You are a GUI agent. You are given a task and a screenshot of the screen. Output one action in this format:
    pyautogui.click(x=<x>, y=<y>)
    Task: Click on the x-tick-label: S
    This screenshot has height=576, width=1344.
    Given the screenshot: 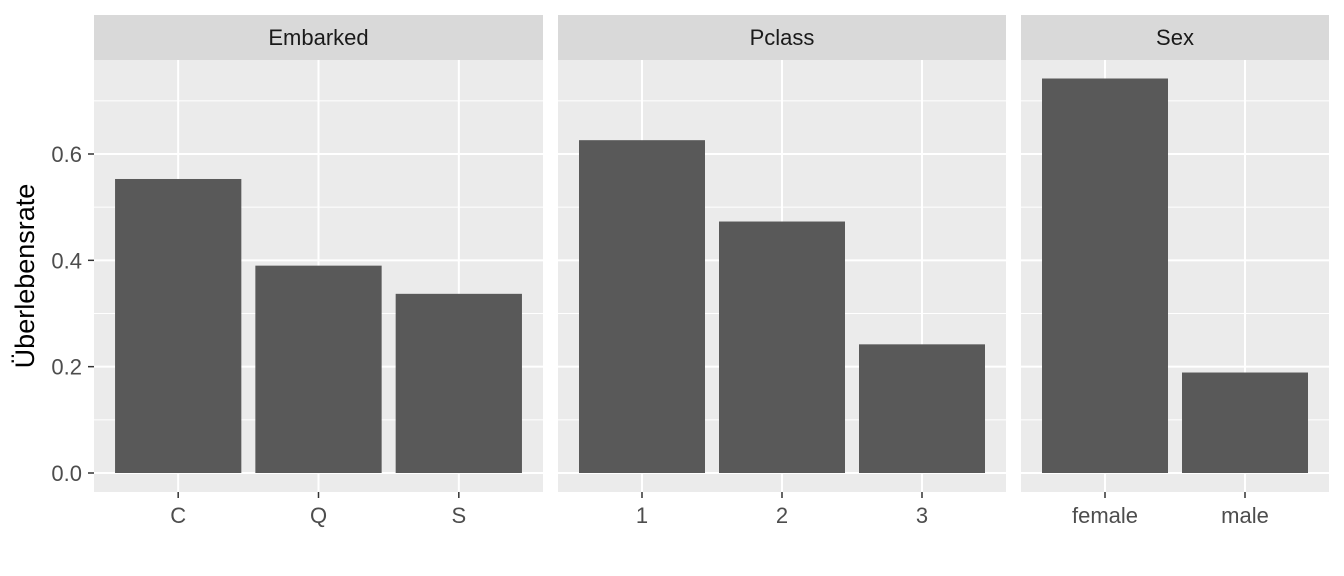 What is the action you would take?
    pyautogui.click(x=458, y=515)
    